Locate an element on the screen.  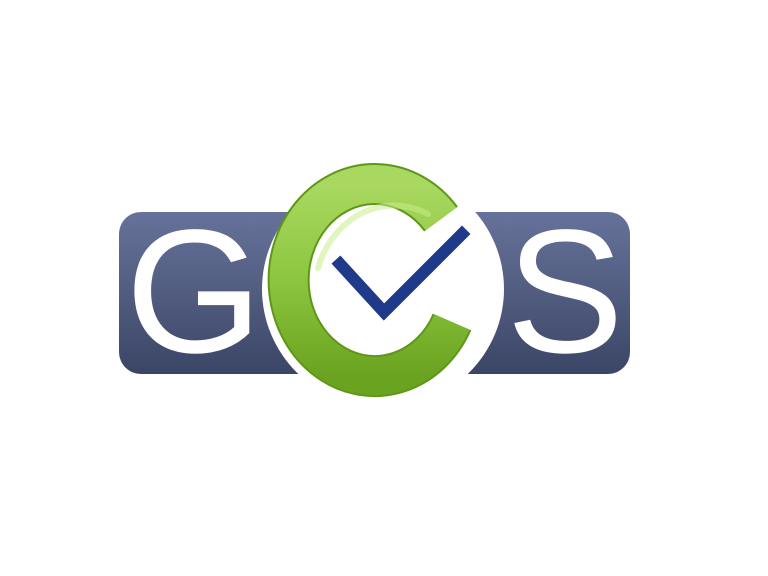
logo-letter-g: G is located at coordinates (194, 292).